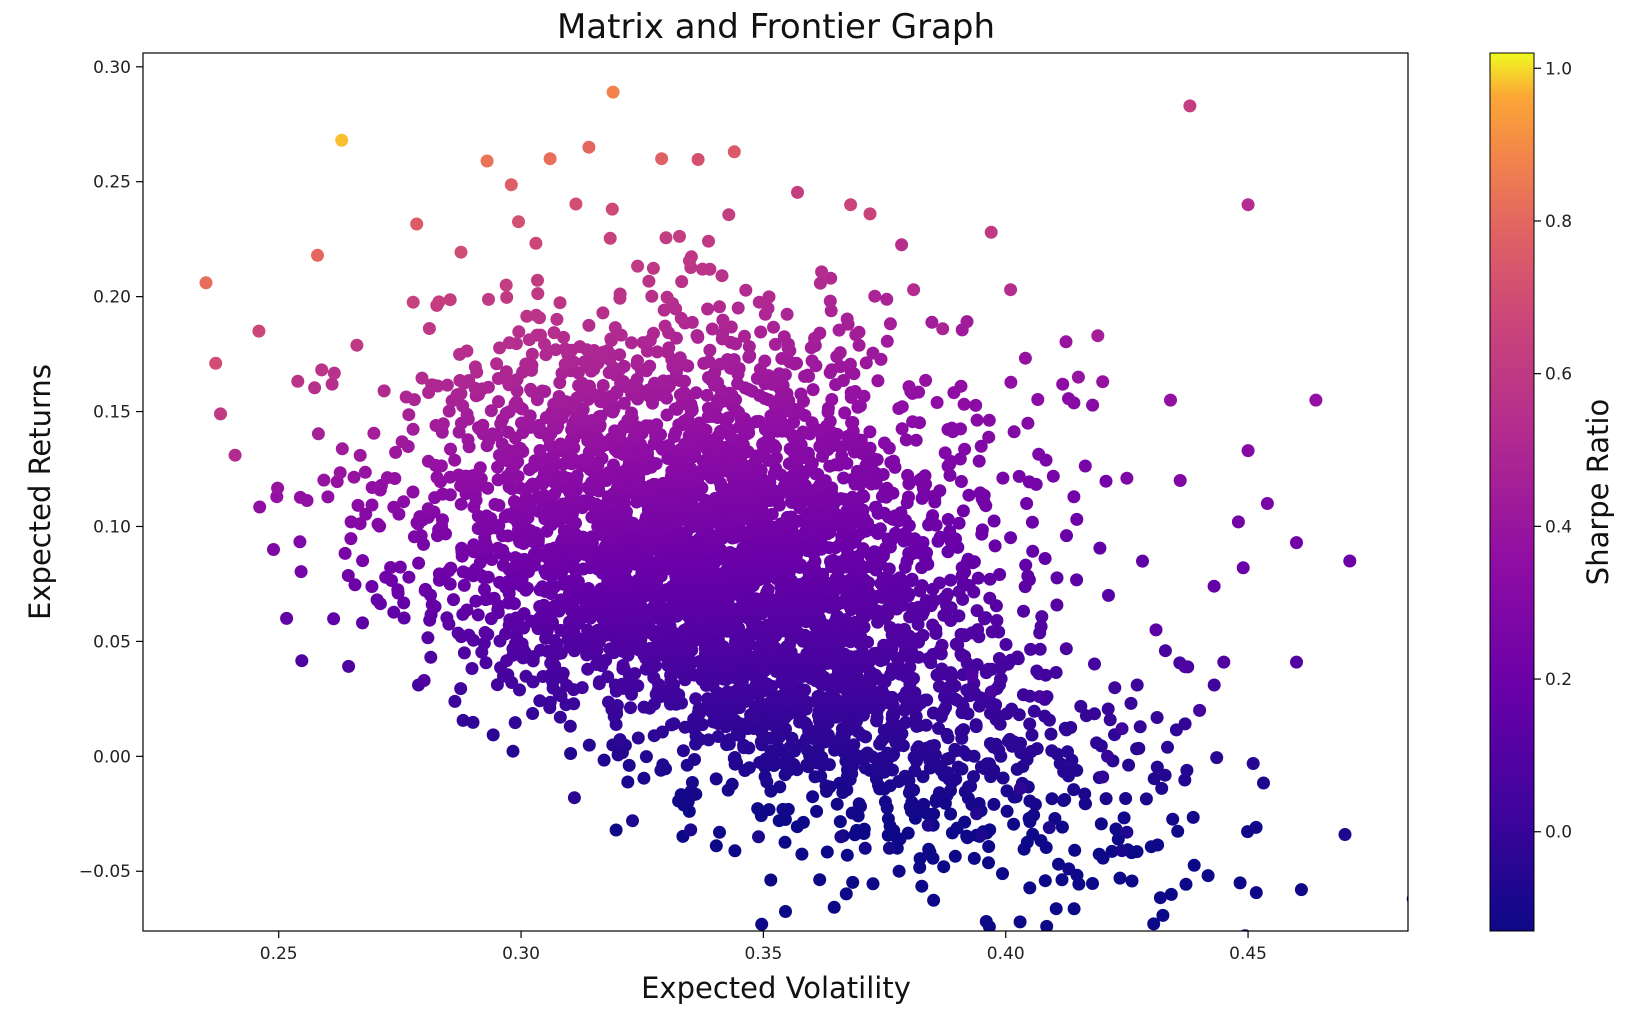  I want to click on y-tick-label: 0.00, so click(112, 757).